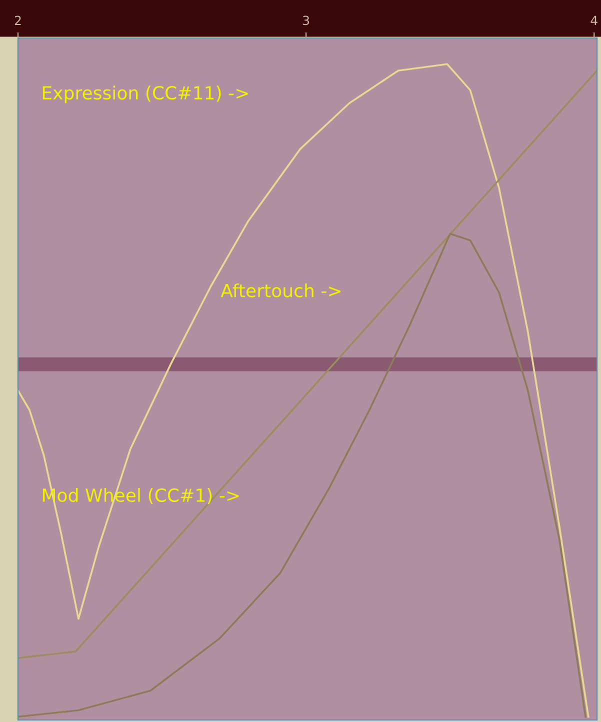 The width and height of the screenshot is (601, 722). I want to click on annotation: Mod Wheel (CC#1) ->, so click(140, 496).